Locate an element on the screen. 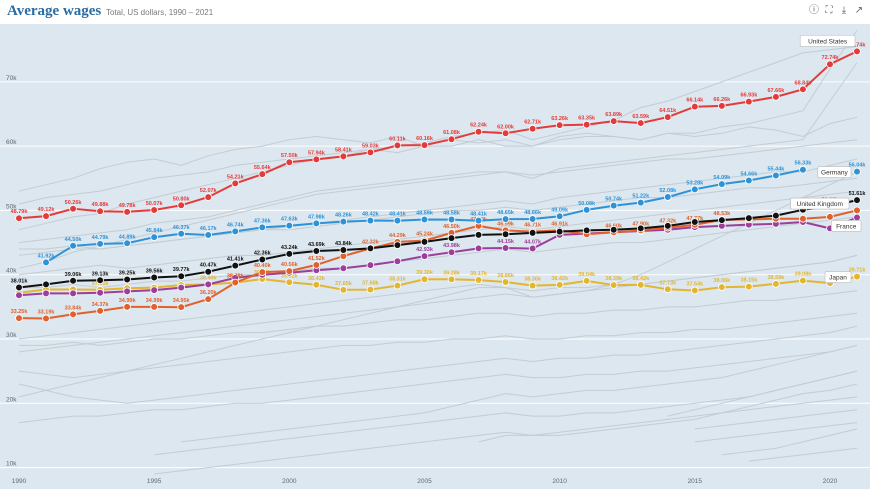 This screenshot has width=870, height=489. country-label-united-states: United States is located at coordinates (827, 41).